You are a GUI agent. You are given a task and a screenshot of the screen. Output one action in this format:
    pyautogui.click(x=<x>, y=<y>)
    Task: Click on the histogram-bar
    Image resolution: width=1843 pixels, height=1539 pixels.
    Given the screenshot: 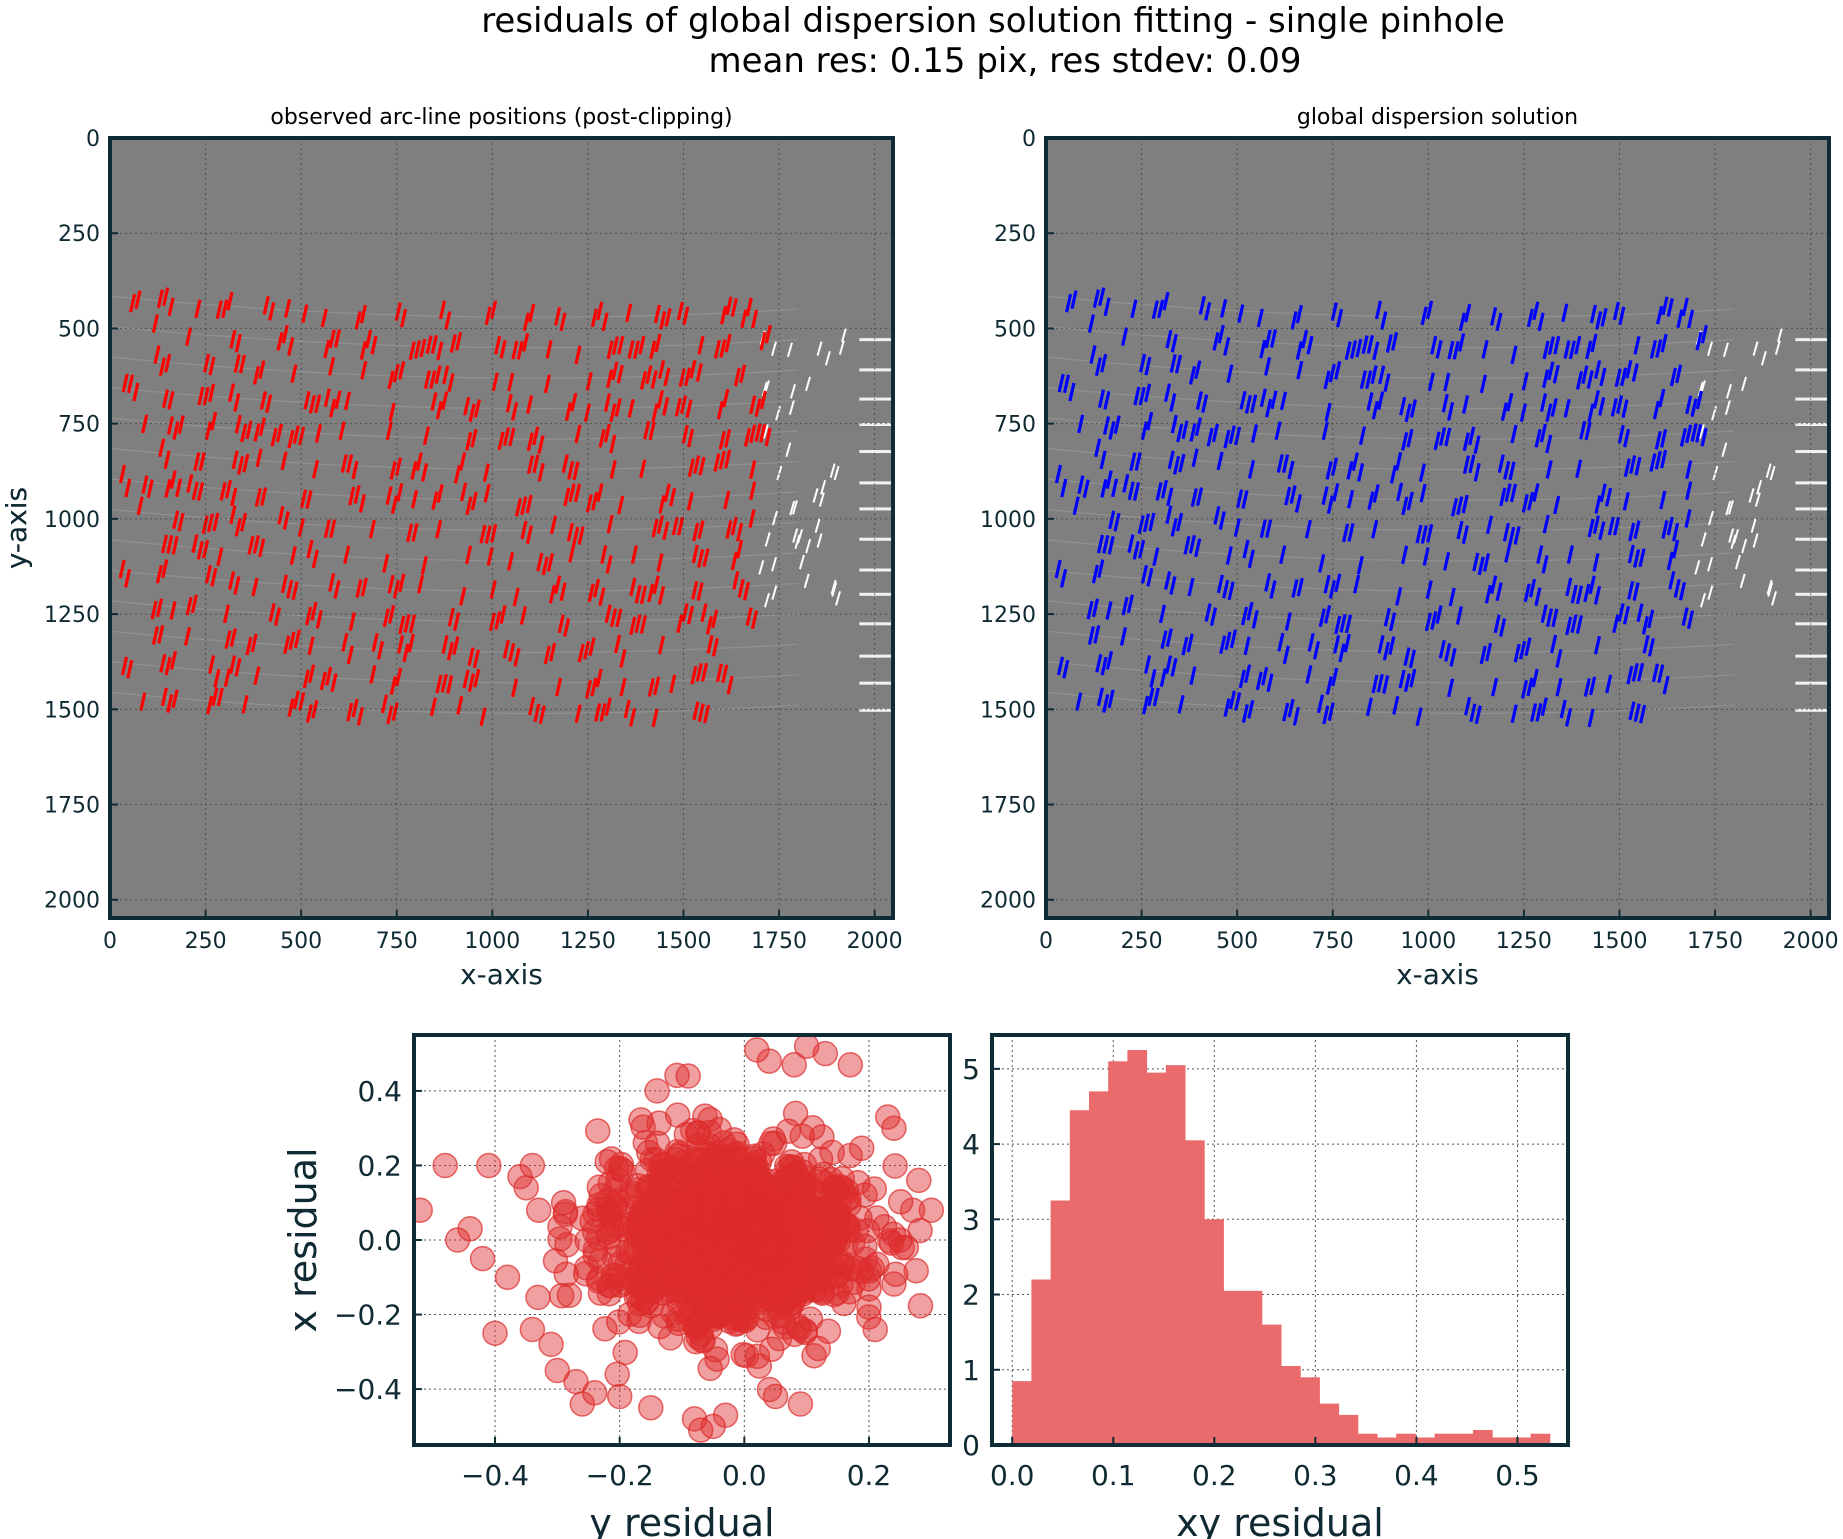 What is the action you would take?
    pyautogui.click(x=1271, y=1384)
    